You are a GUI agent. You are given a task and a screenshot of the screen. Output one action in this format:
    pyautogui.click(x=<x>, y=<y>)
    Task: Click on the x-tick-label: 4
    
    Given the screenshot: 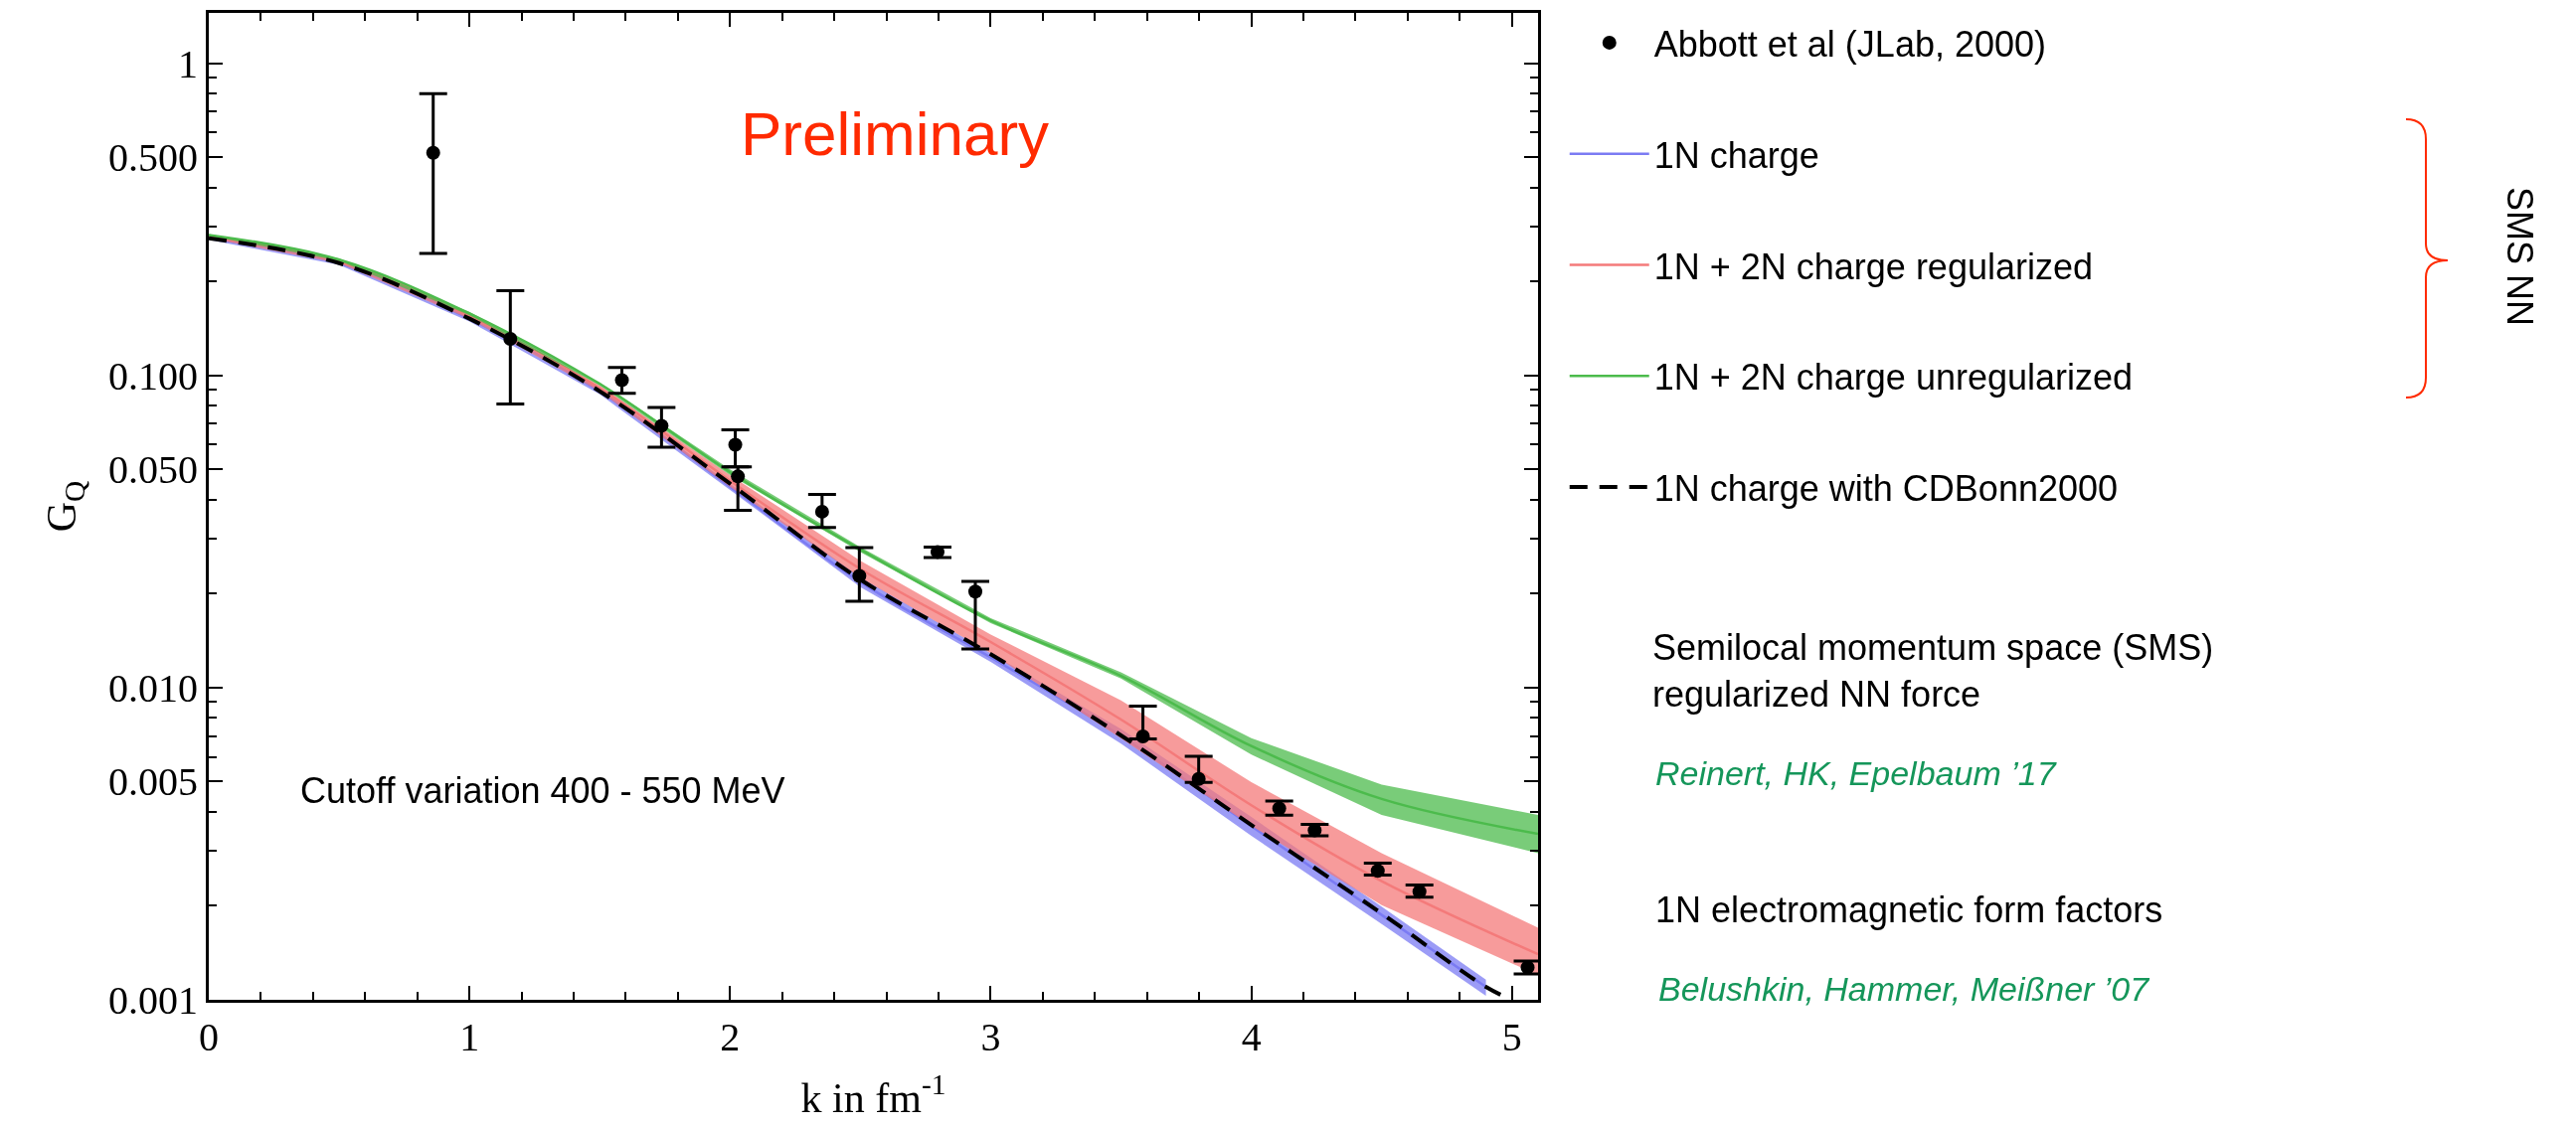 What is the action you would take?
    pyautogui.click(x=1251, y=1037)
    